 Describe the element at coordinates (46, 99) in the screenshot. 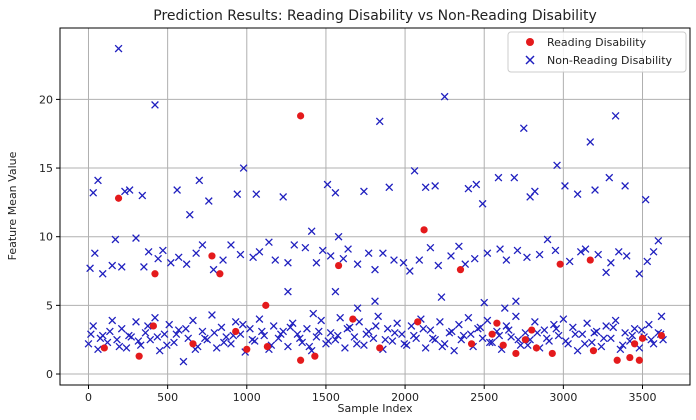

I see `y-tick-label: 20` at that location.